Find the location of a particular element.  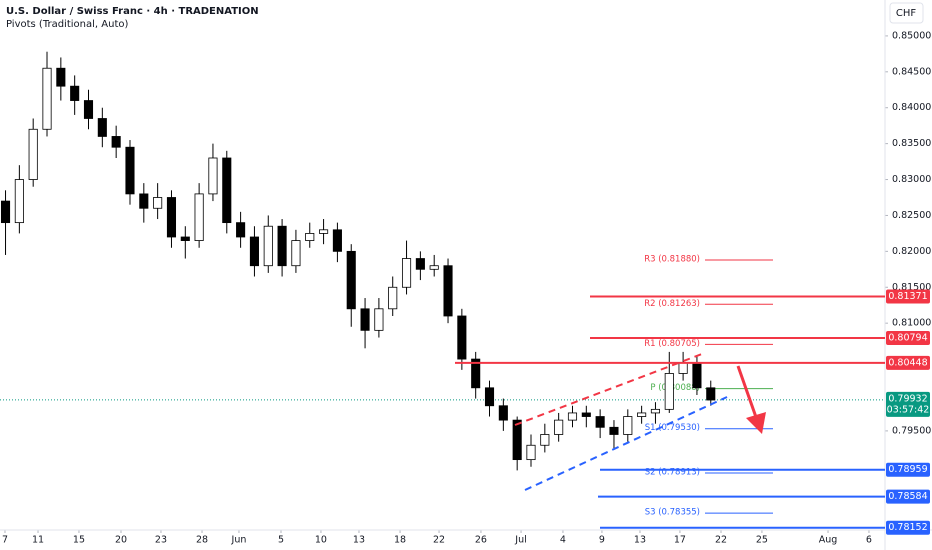

x-tick-label: 15 is located at coordinates (79, 540).